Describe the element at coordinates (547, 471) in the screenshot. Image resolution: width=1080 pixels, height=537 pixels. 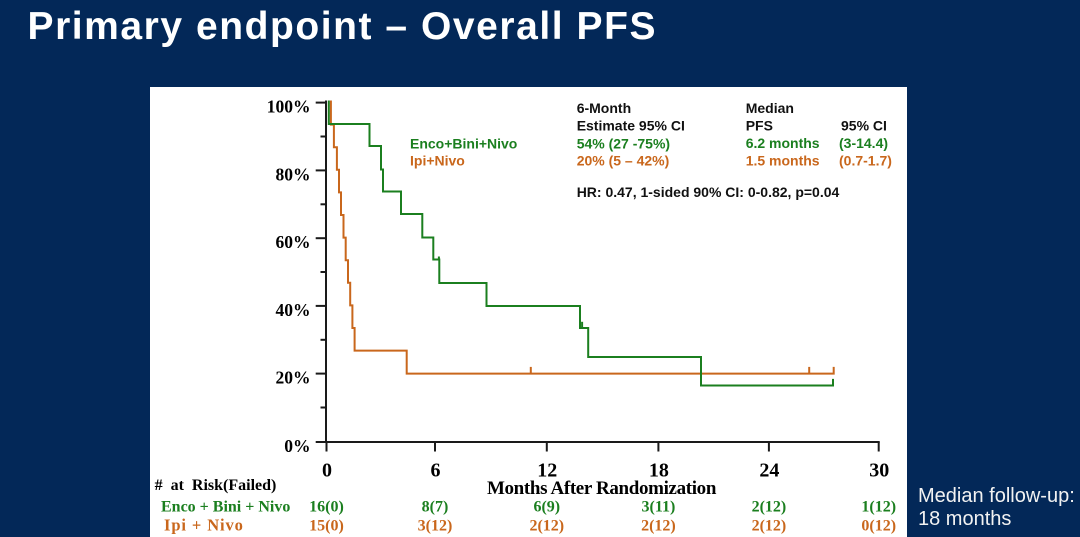
I see `svg-text: 12` at that location.